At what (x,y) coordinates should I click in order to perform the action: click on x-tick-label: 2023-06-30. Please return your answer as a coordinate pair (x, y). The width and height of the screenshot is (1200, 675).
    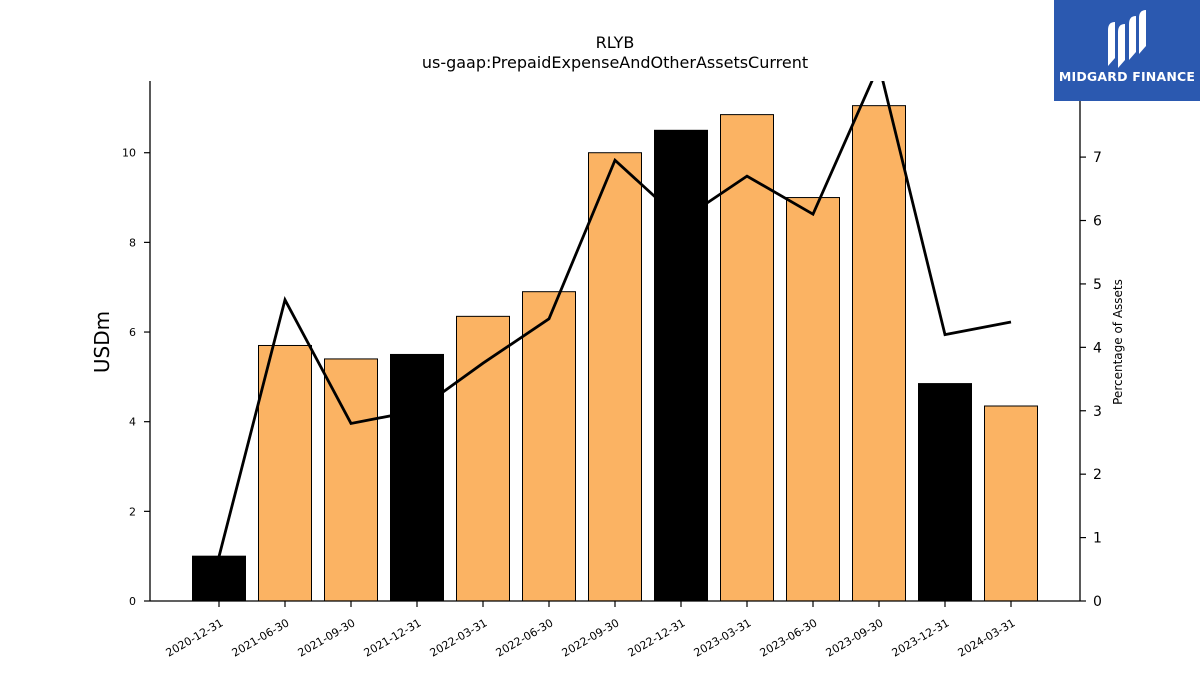
    Looking at the image, I should click on (789, 637).